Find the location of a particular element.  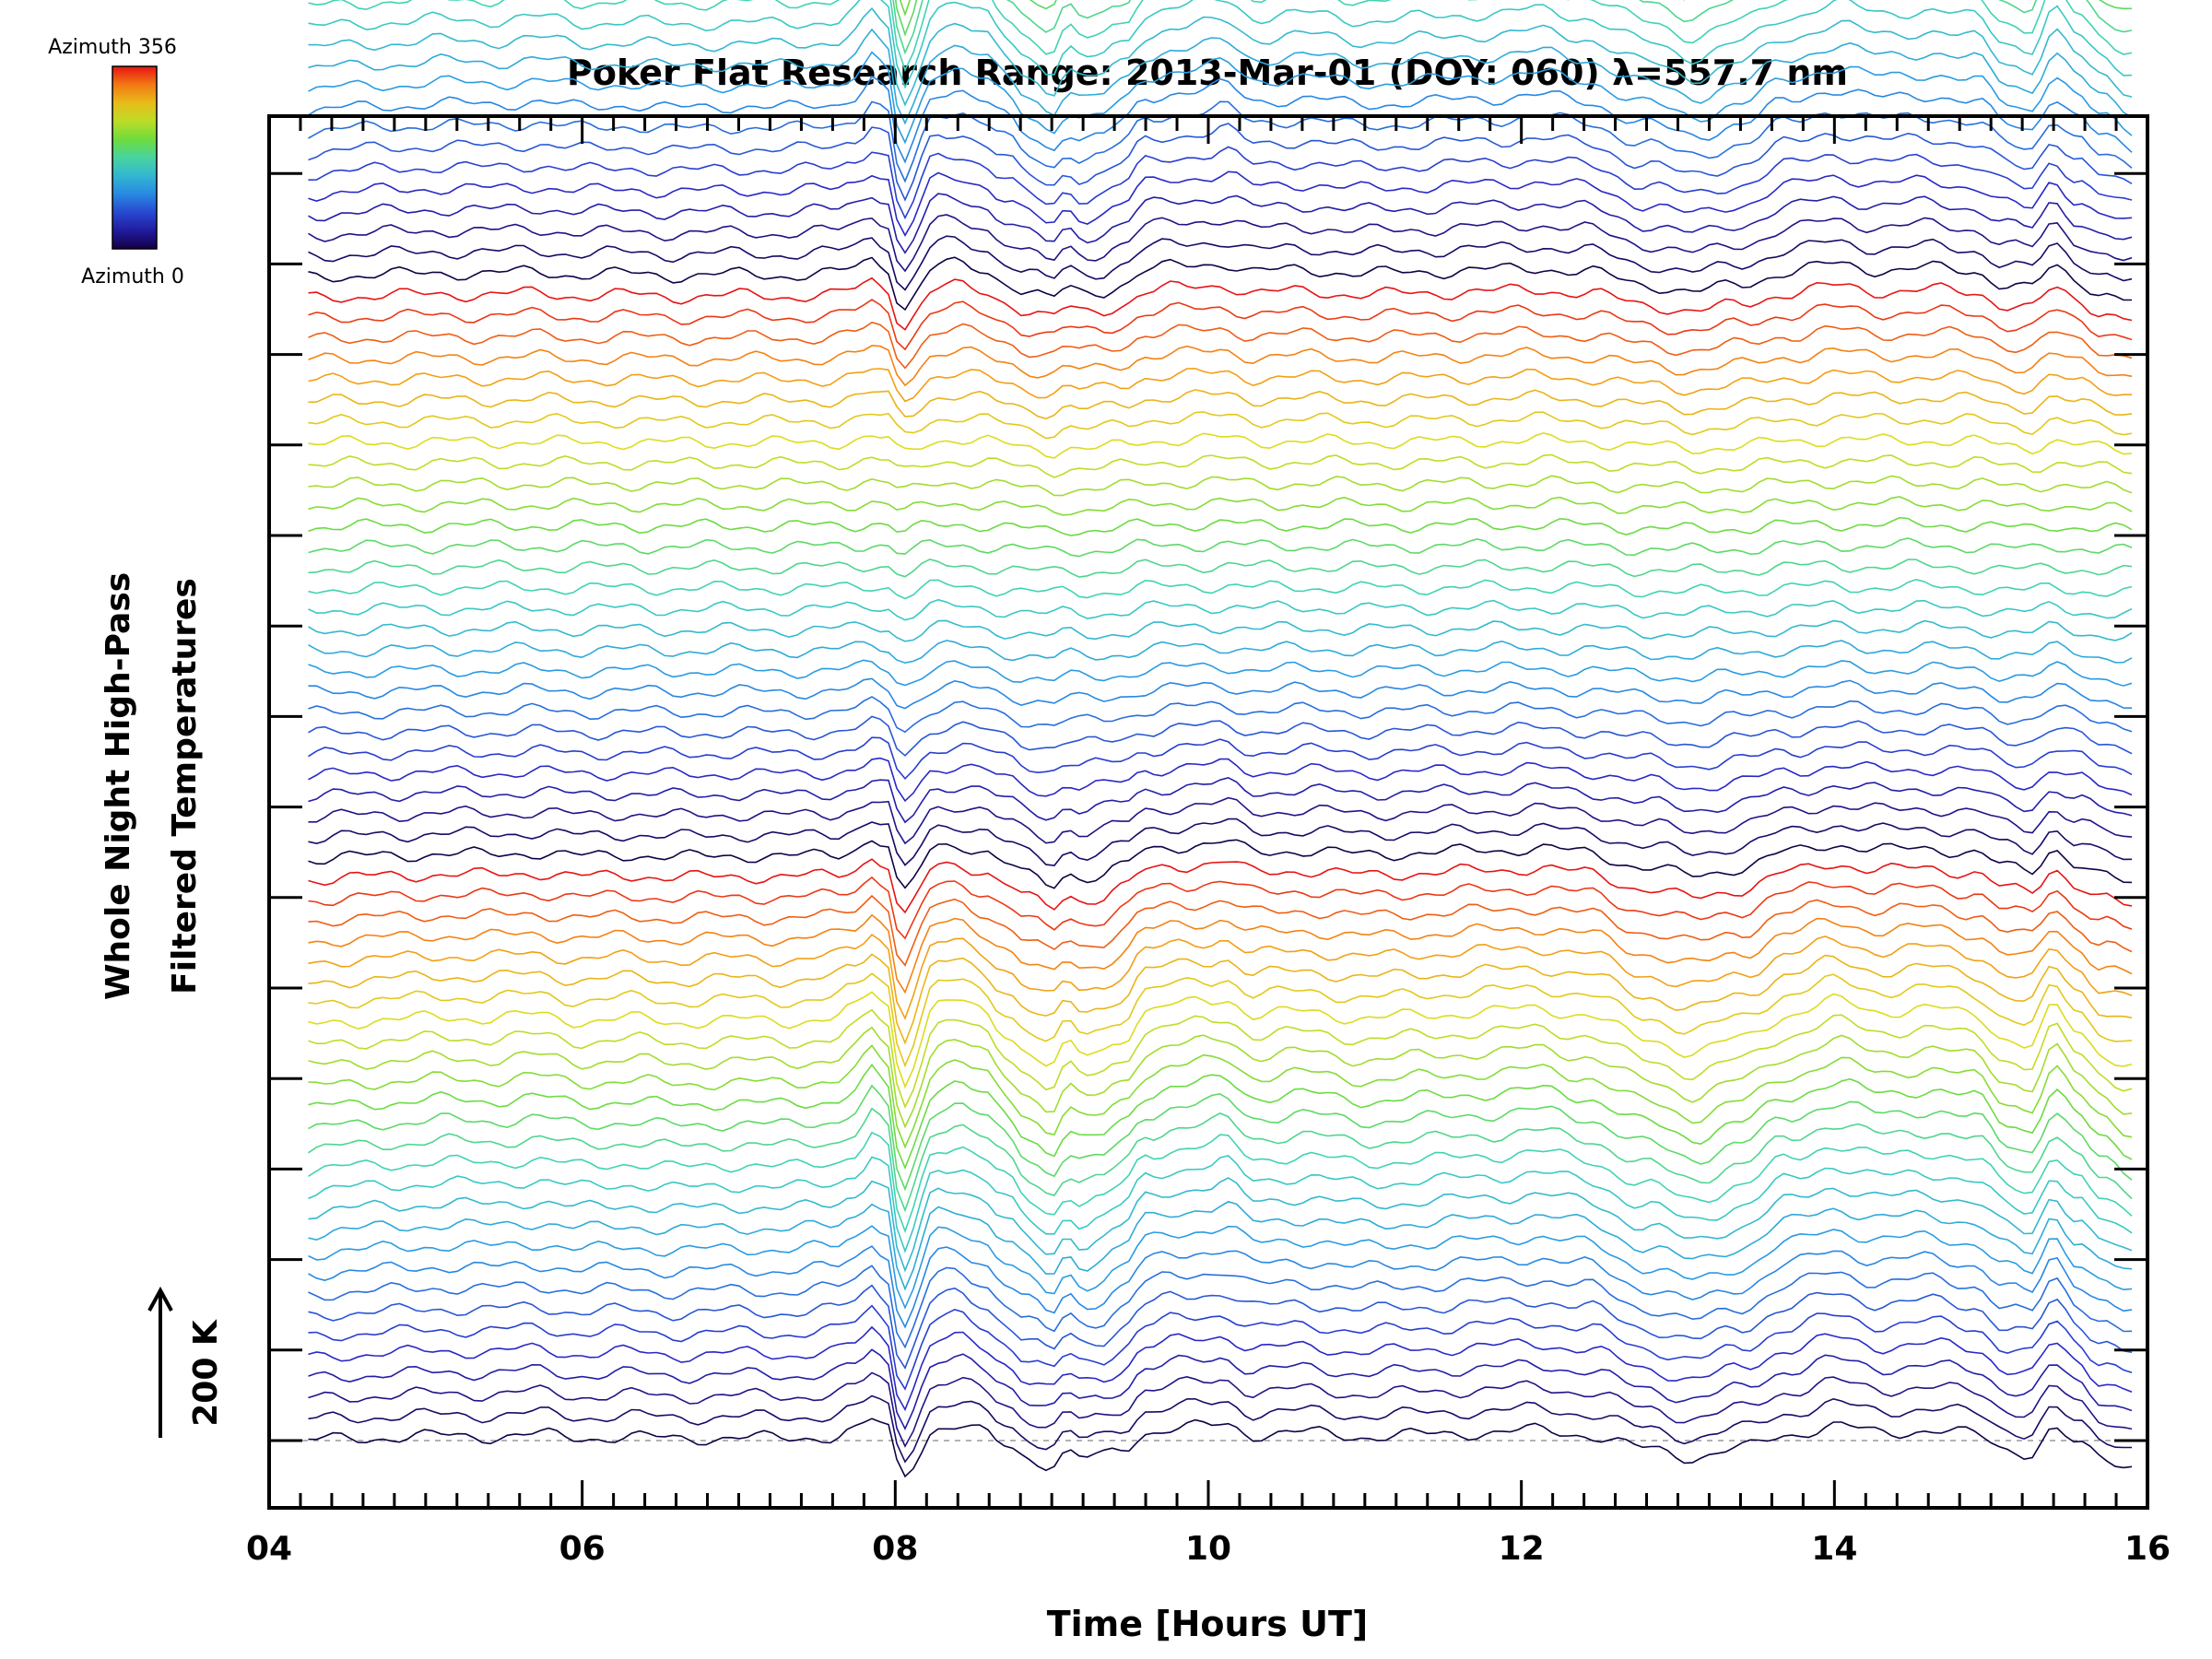

x-tick-label: 10 is located at coordinates (1208, 1549).